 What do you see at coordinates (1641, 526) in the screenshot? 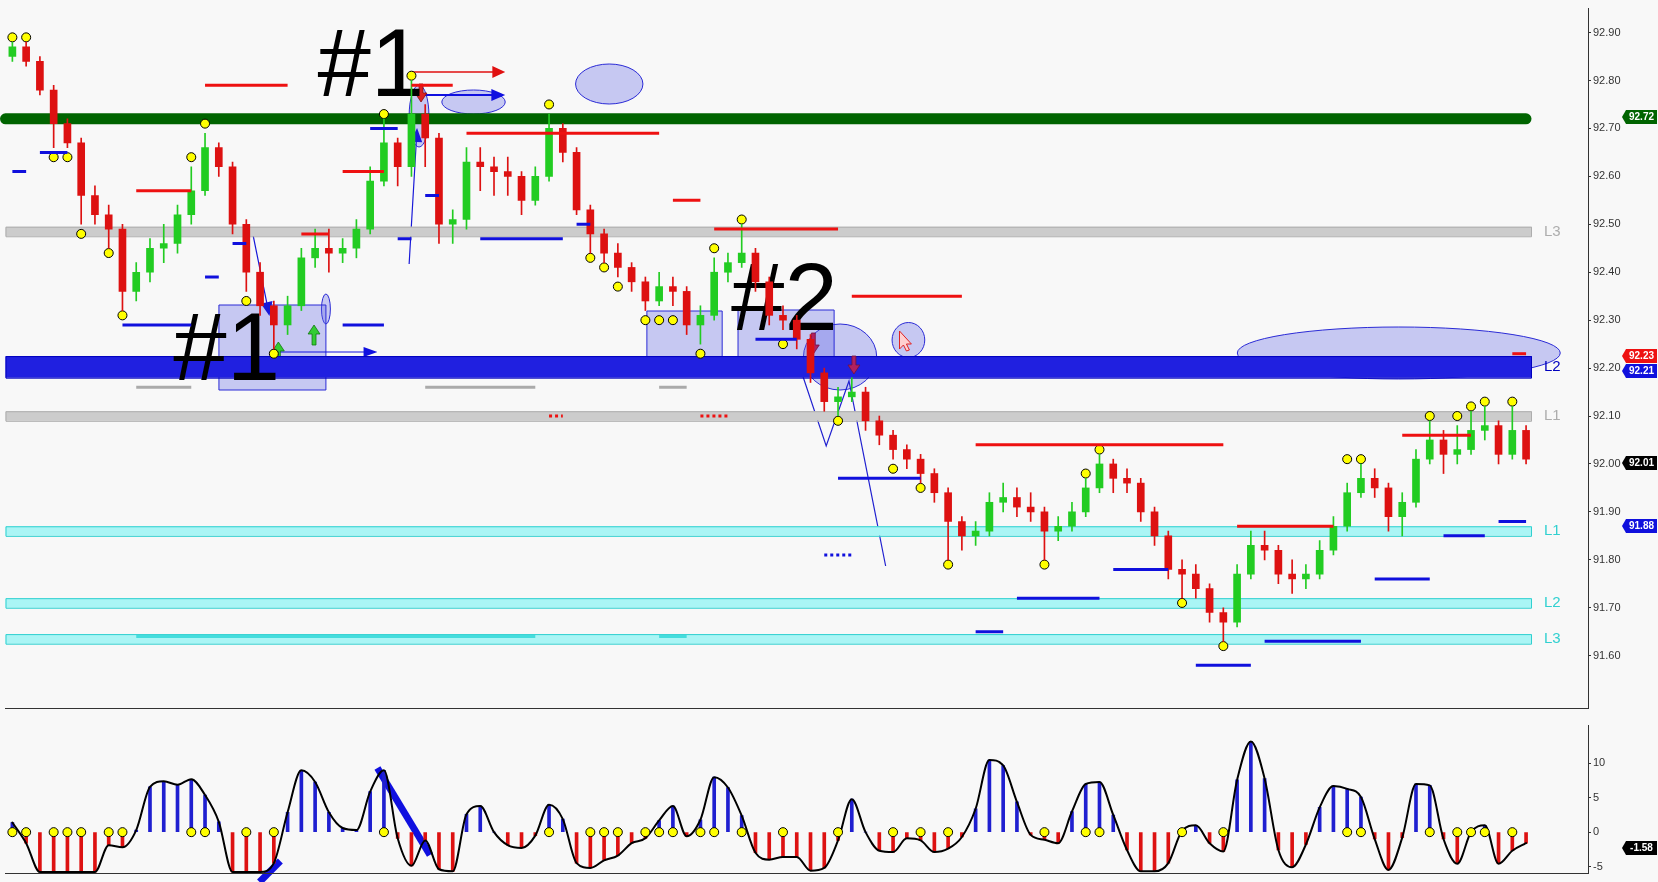
I see `text: 91.88` at bounding box center [1641, 526].